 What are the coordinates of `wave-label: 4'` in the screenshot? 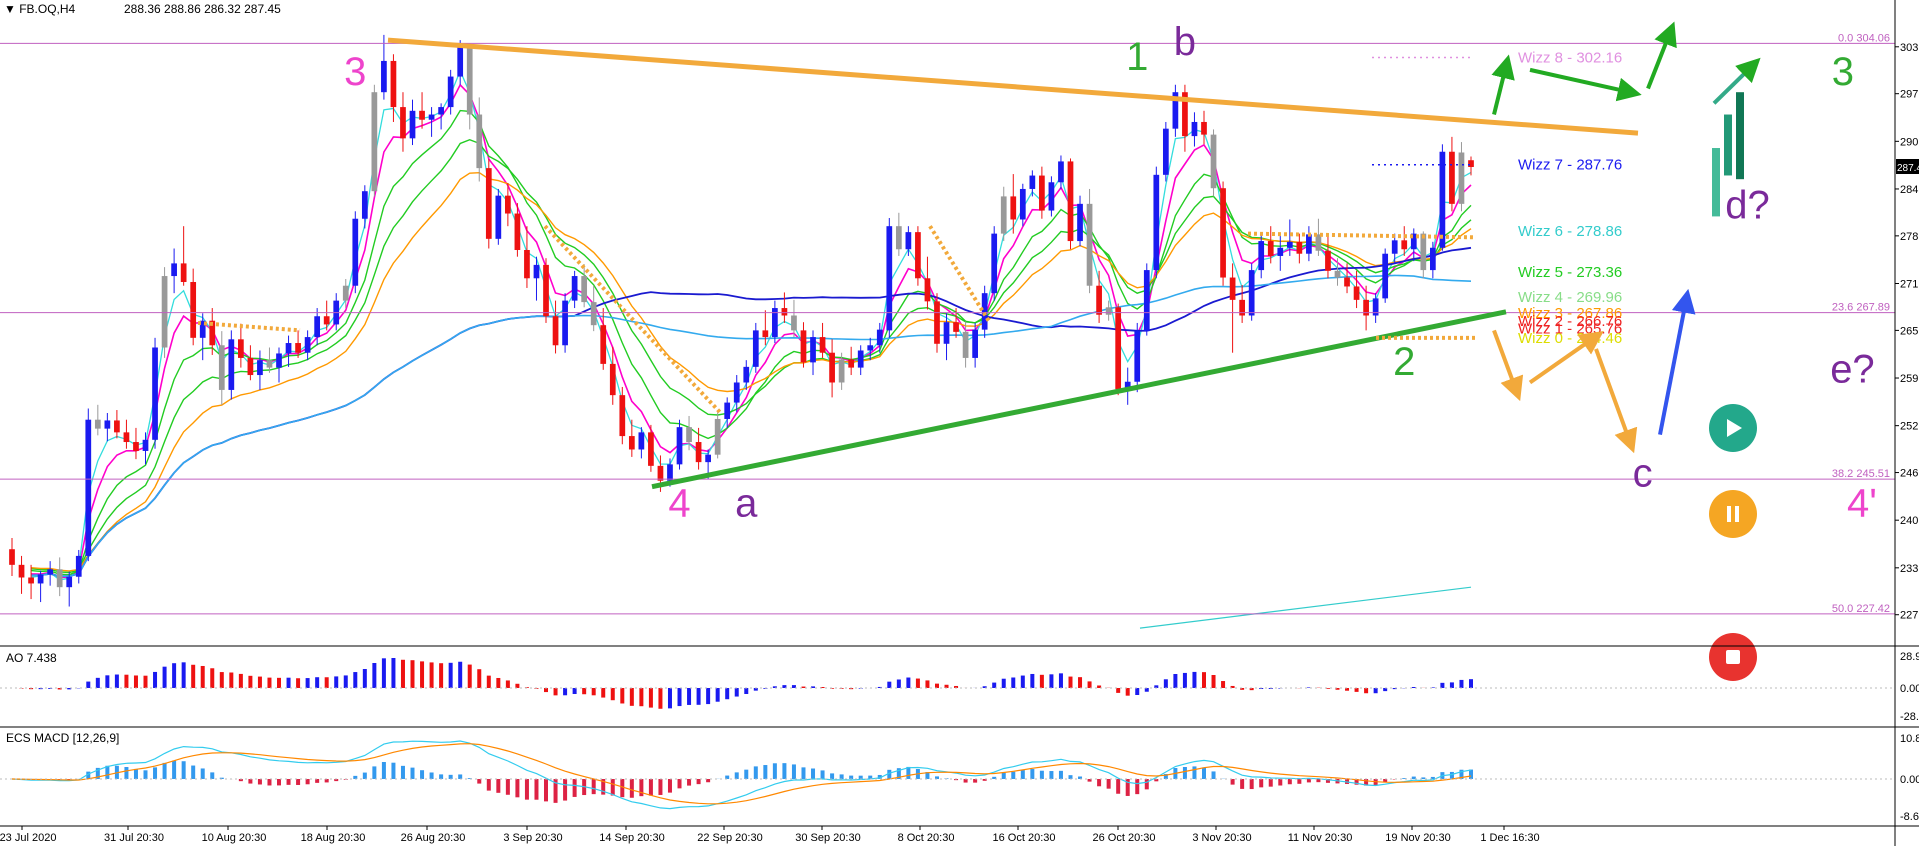 It's located at (1862, 503).